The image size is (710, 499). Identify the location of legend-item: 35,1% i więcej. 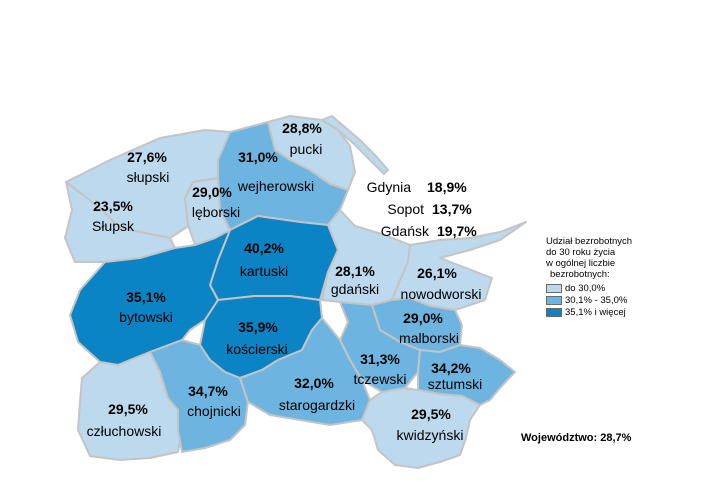
(589, 312).